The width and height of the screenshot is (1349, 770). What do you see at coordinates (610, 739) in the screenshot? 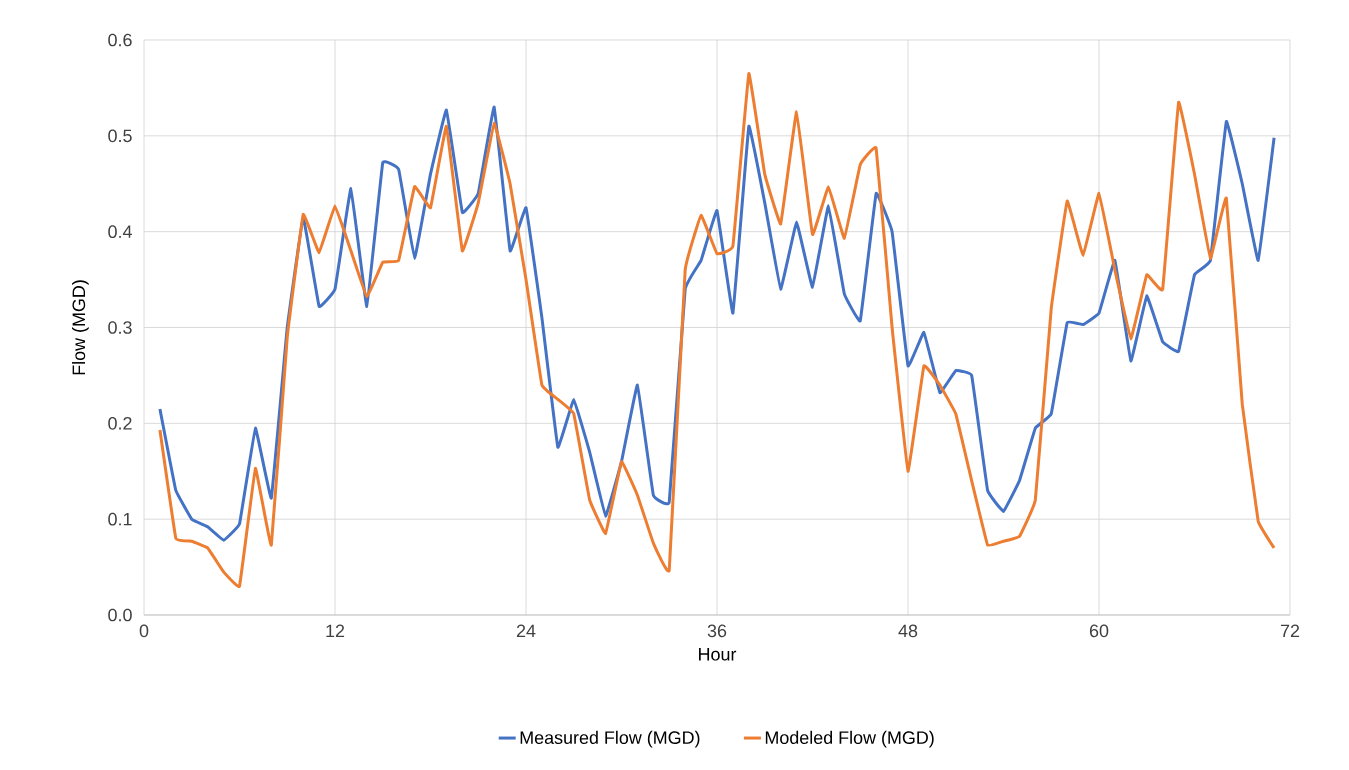
I see `legend-label: Measured Flow (MGD)` at bounding box center [610, 739].